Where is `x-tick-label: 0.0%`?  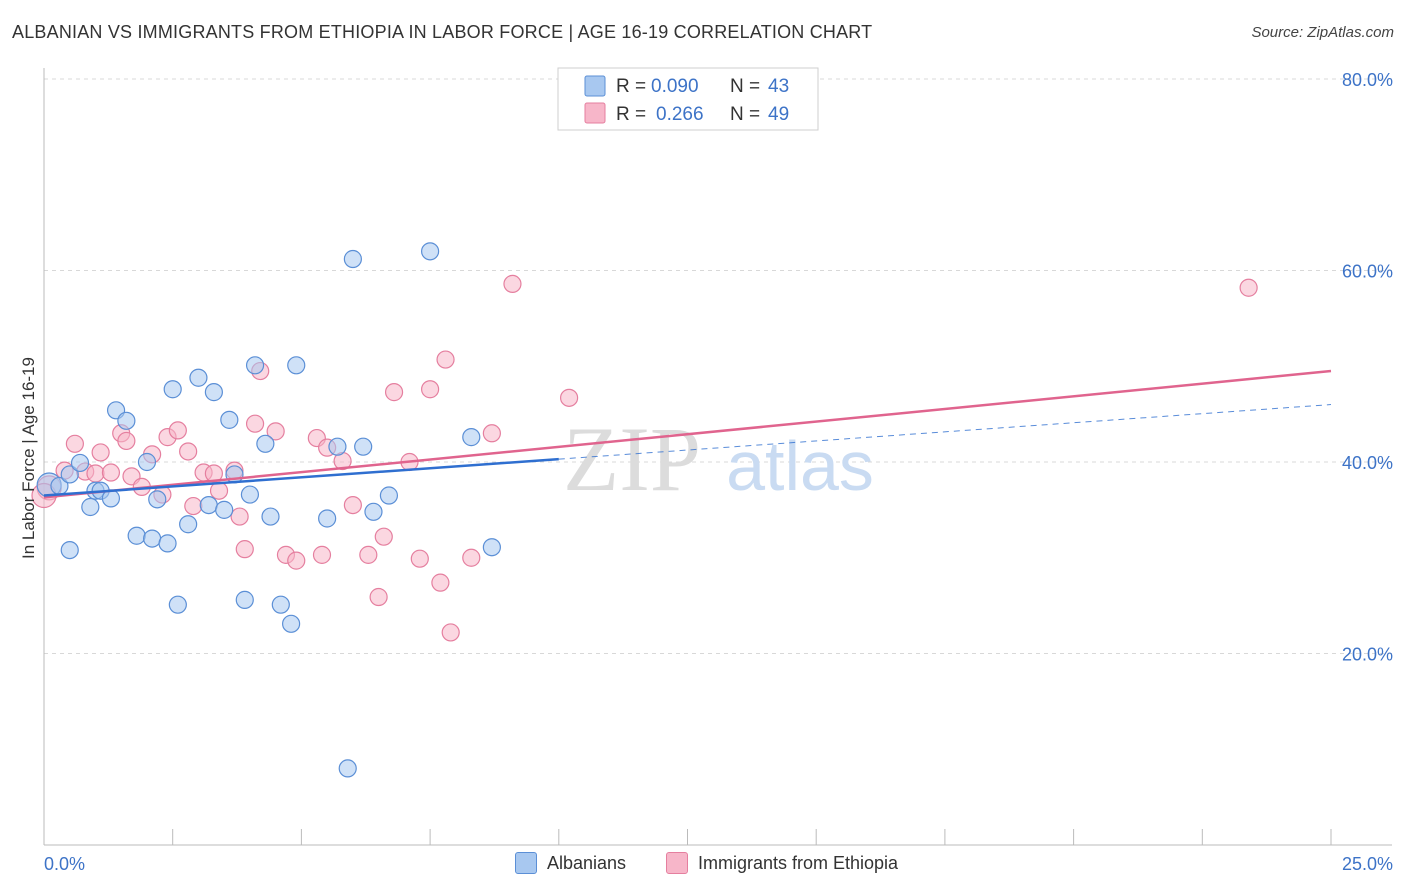 x-tick-label: 0.0% is located at coordinates (64, 864).